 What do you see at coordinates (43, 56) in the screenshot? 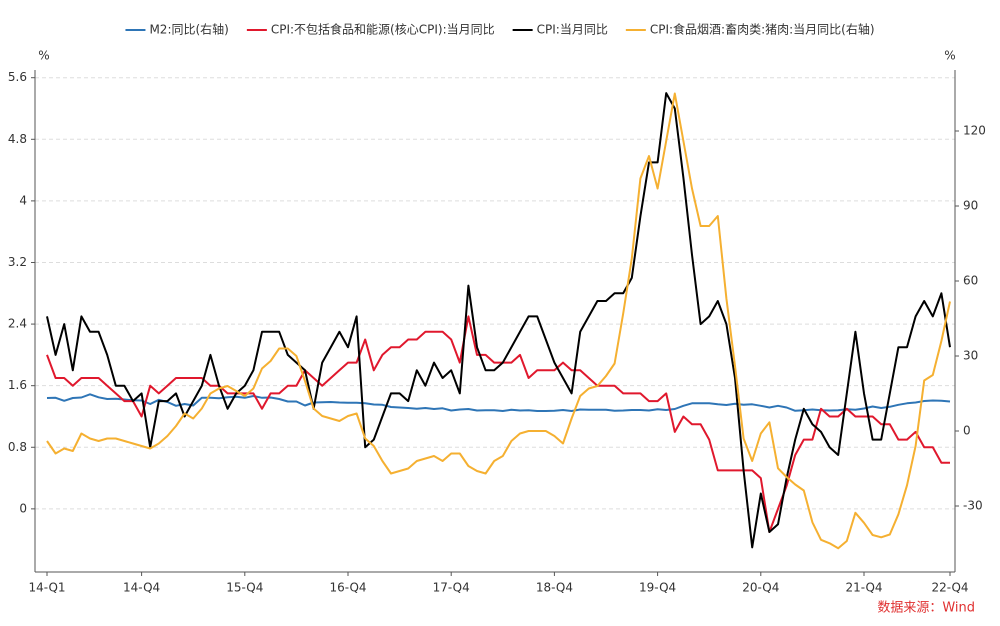
I see `y-unit: %` at bounding box center [43, 56].